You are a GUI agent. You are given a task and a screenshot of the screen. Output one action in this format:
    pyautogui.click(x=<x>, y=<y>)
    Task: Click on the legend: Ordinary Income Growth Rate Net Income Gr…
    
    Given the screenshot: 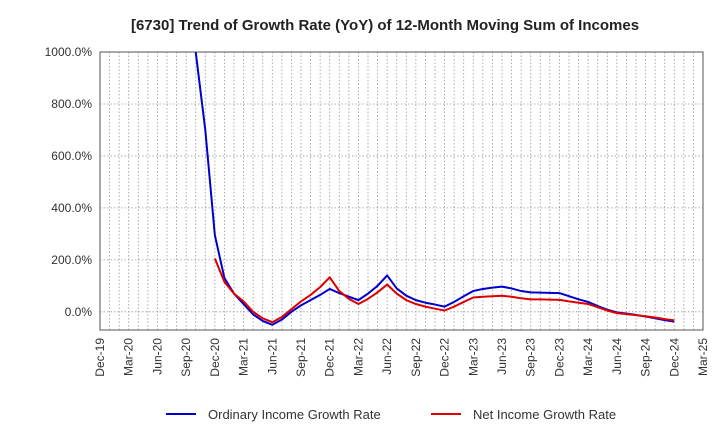 What is the action you would take?
    pyautogui.click(x=391, y=414)
    